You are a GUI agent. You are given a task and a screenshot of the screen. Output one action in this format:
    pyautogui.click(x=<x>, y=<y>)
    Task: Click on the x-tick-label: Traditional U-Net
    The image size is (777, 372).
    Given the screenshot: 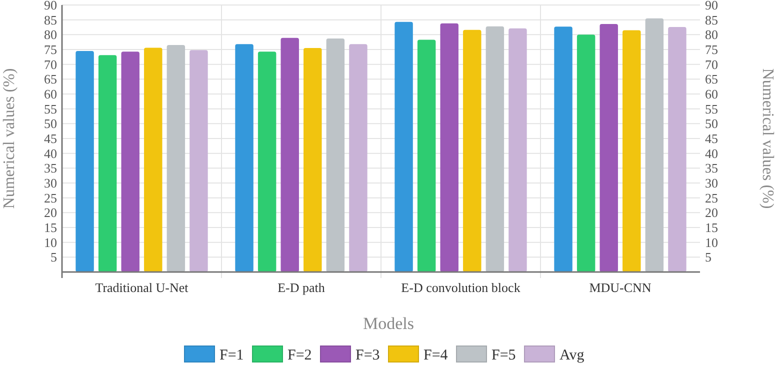 What is the action you would take?
    pyautogui.click(x=142, y=287)
    